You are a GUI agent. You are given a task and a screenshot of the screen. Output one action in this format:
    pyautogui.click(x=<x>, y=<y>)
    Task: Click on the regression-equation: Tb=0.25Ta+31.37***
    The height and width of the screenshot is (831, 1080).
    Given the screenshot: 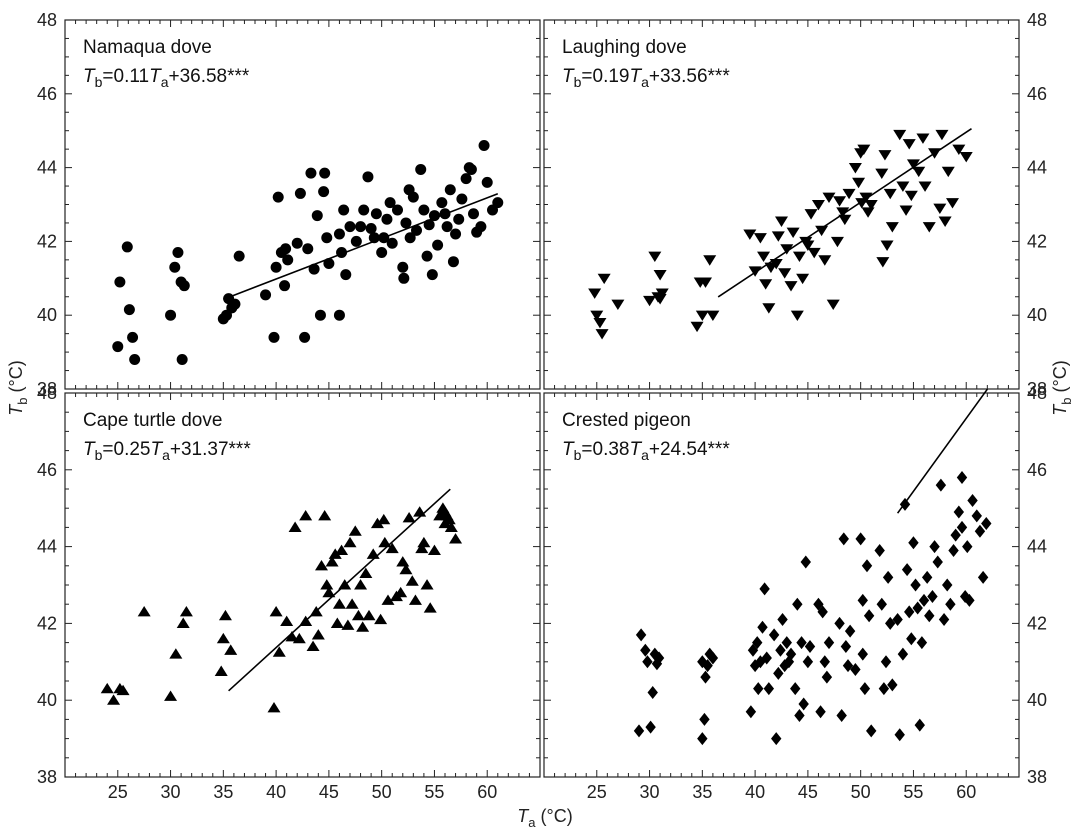 What is the action you would take?
    pyautogui.click(x=167, y=451)
    